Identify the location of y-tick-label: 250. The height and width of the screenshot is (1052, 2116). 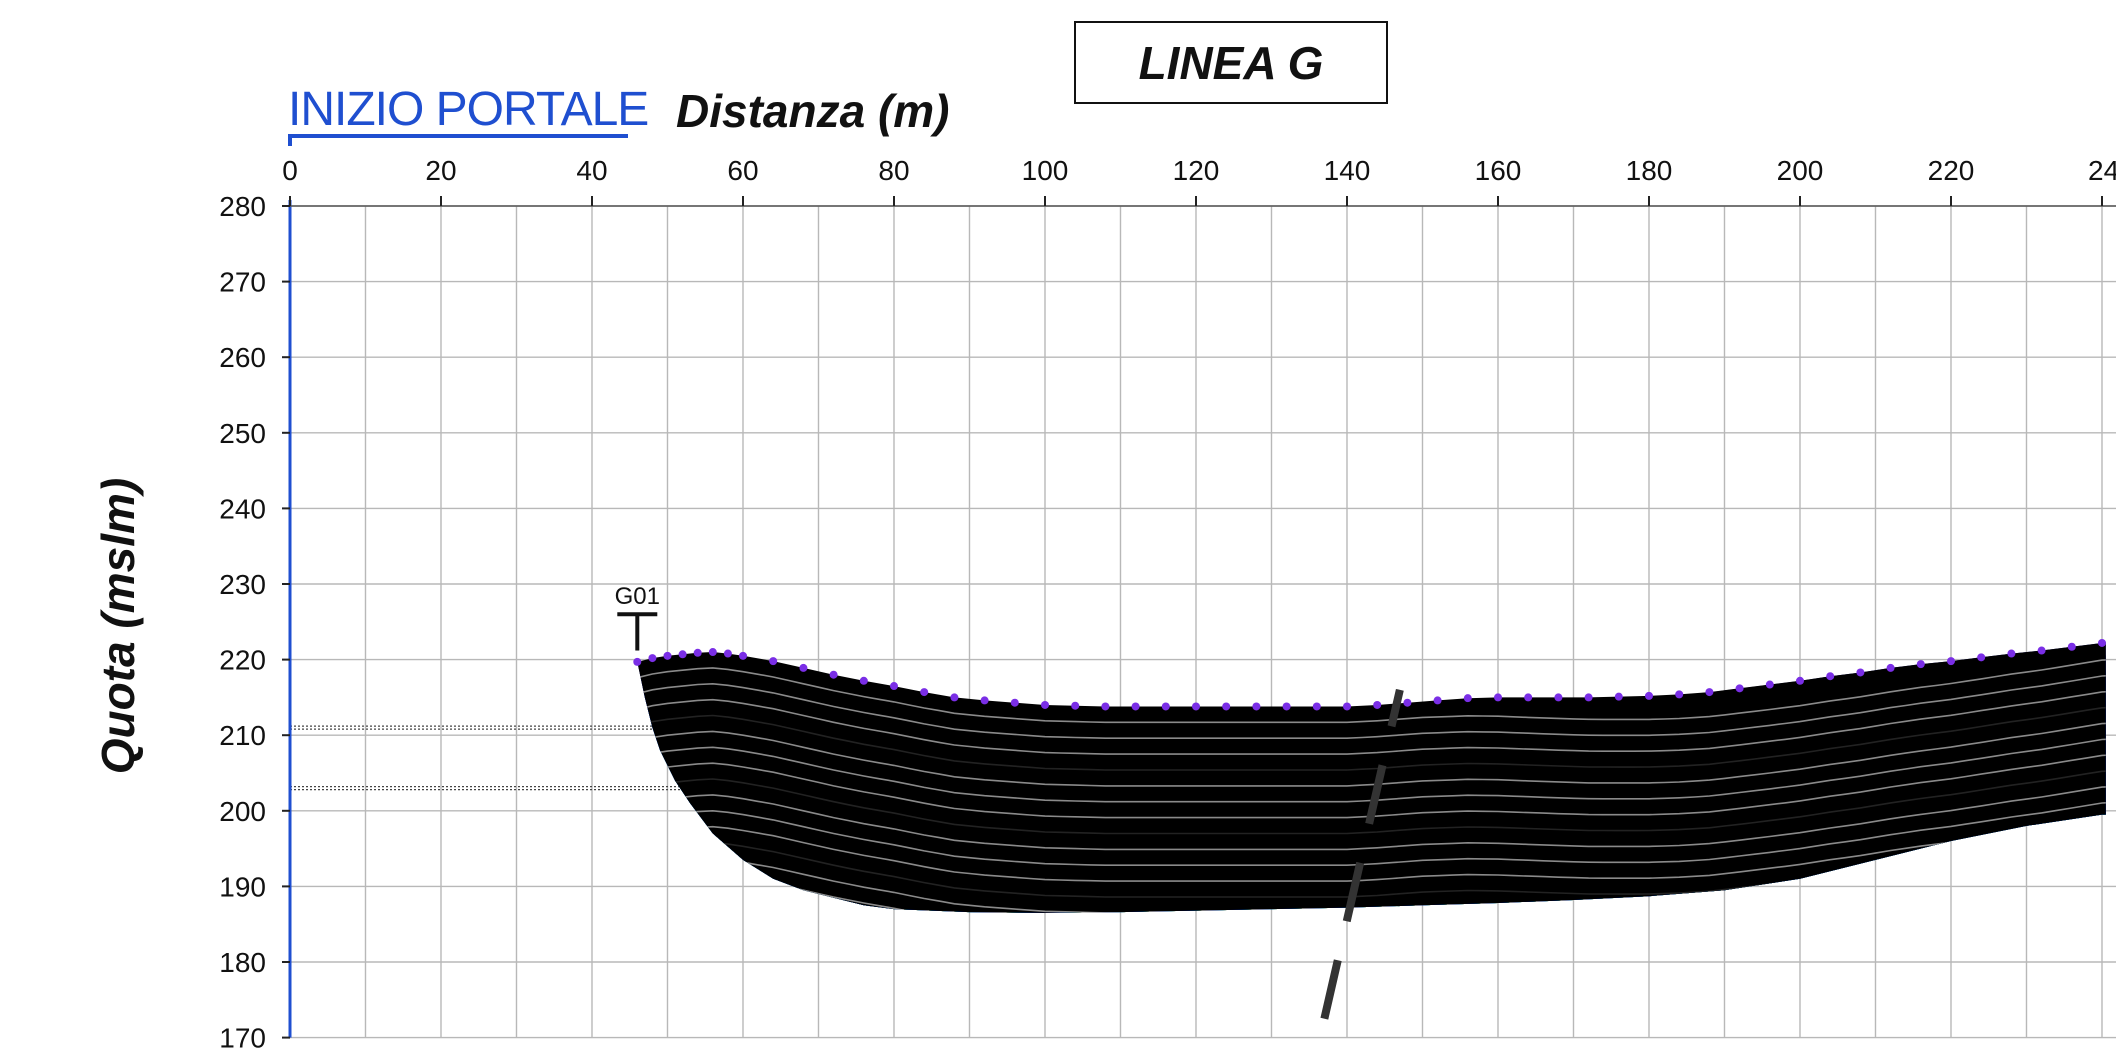
(242, 433).